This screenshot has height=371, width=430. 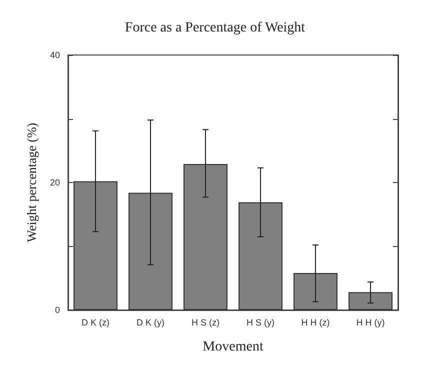 I want to click on x-tick-label: D K (z), so click(x=96, y=323).